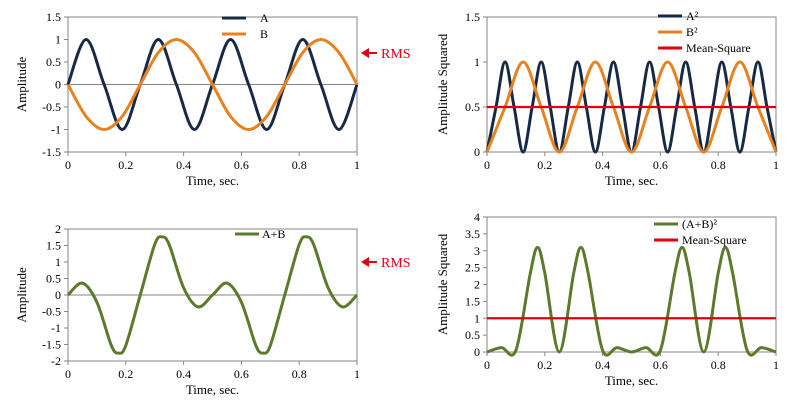 This screenshot has height=405, width=793. What do you see at coordinates (58, 229) in the screenshot?
I see `chart-2-y-tick-label: 2` at bounding box center [58, 229].